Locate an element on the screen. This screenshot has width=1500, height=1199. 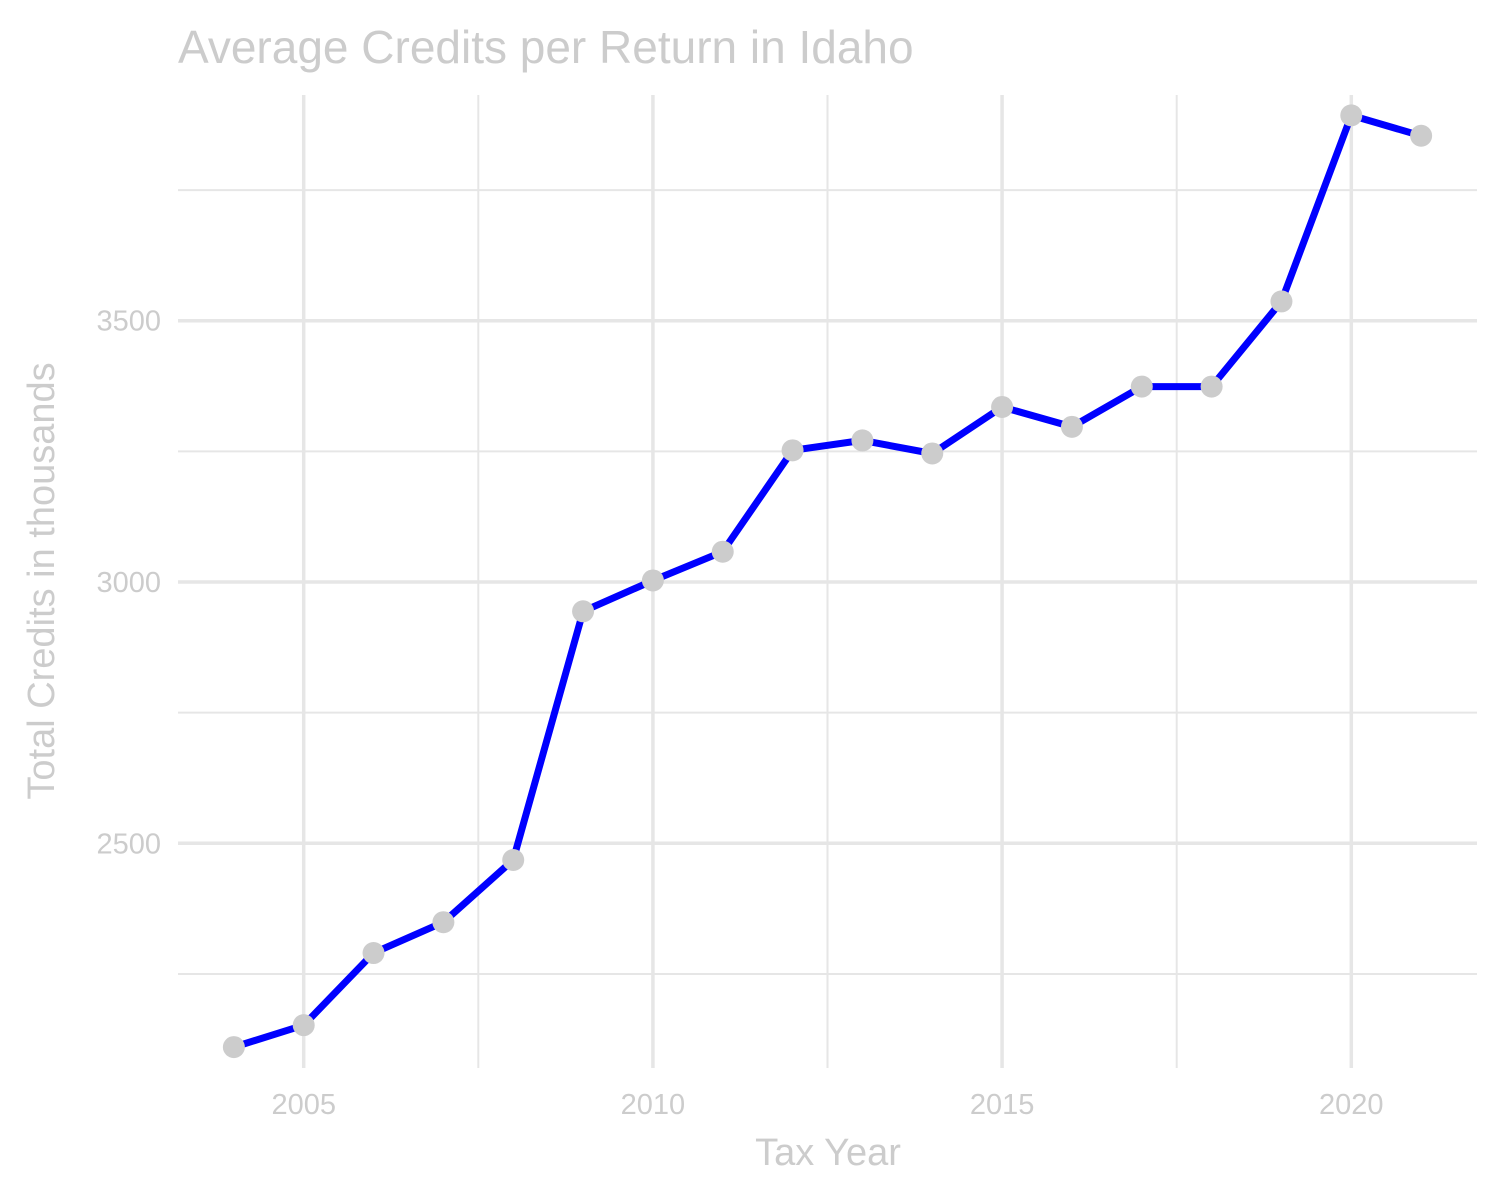
x-tick-label: 2005 is located at coordinates (303, 1105).